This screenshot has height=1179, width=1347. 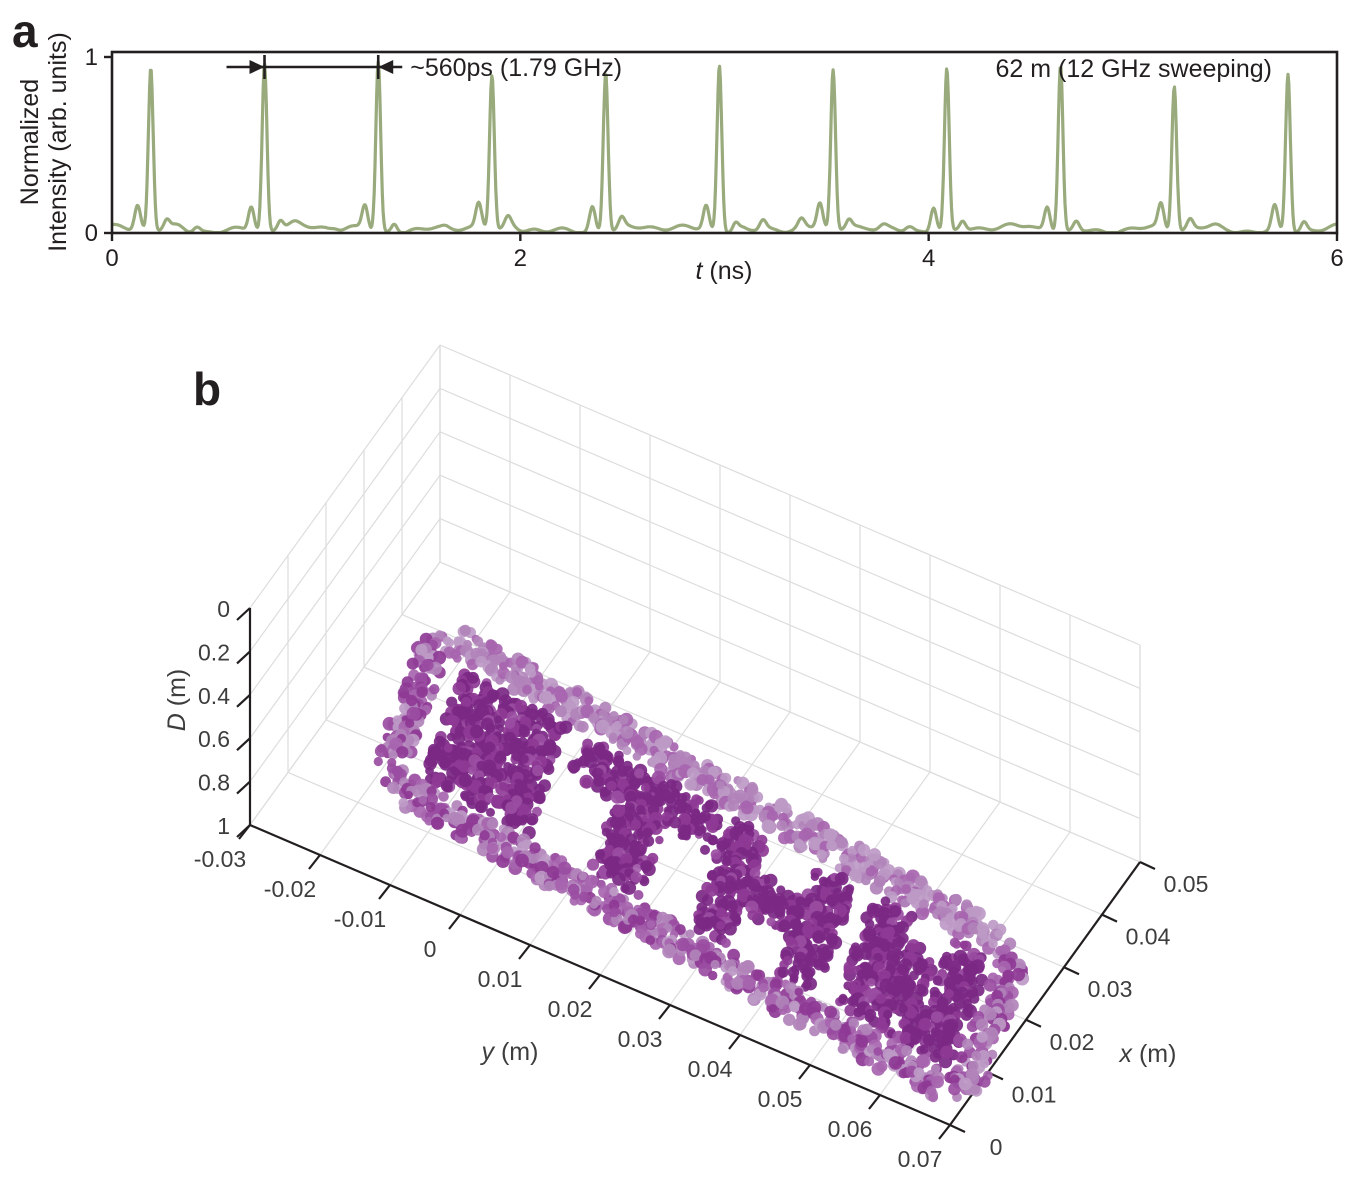 What do you see at coordinates (214, 739) in the screenshot?
I see `d-tick-label: 0.6` at bounding box center [214, 739].